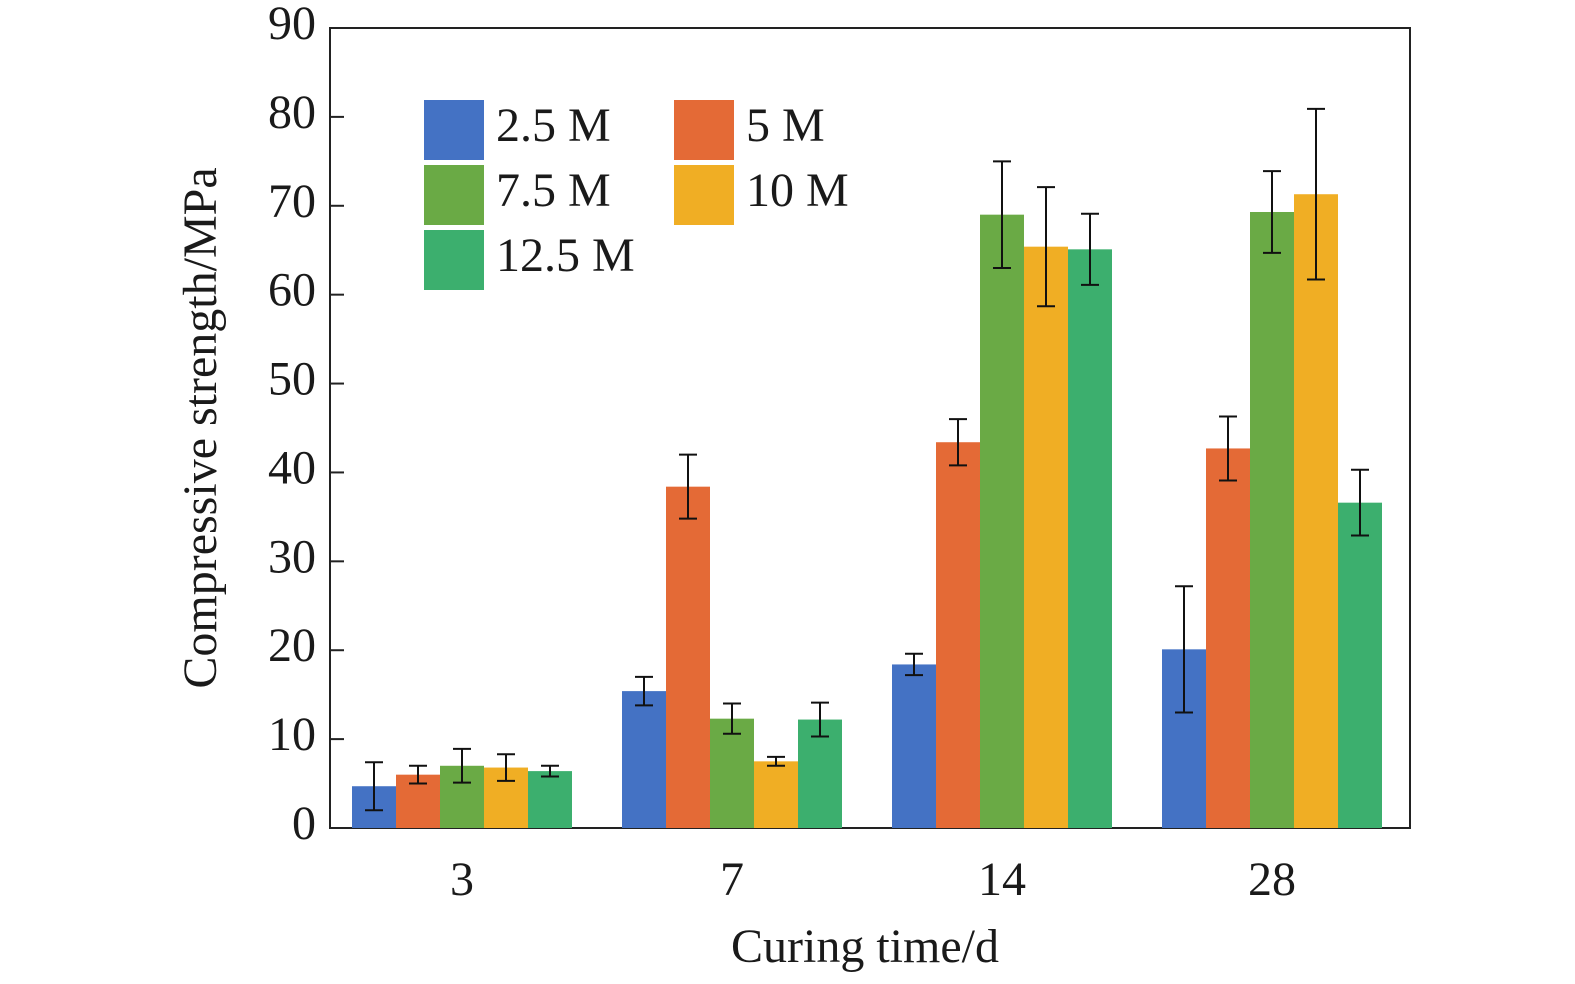 This screenshot has width=1575, height=984. What do you see at coordinates (304, 823) in the screenshot?
I see `y-tick-label: 0` at bounding box center [304, 823].